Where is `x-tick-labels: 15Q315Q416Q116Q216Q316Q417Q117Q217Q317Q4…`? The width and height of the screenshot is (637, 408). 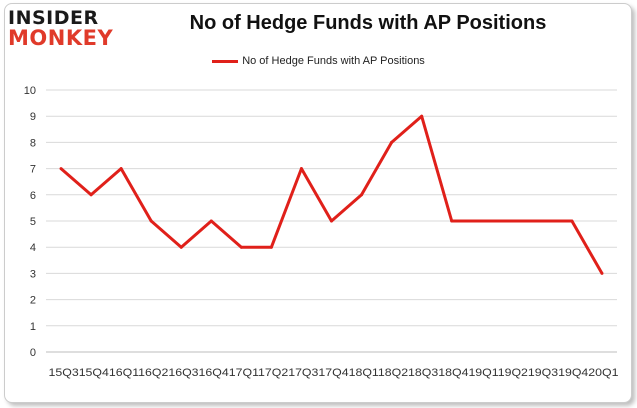 x-tick-labels: 15Q315Q416Q116Q216Q316Q417Q117Q217Q317Q4… is located at coordinates (334, 373).